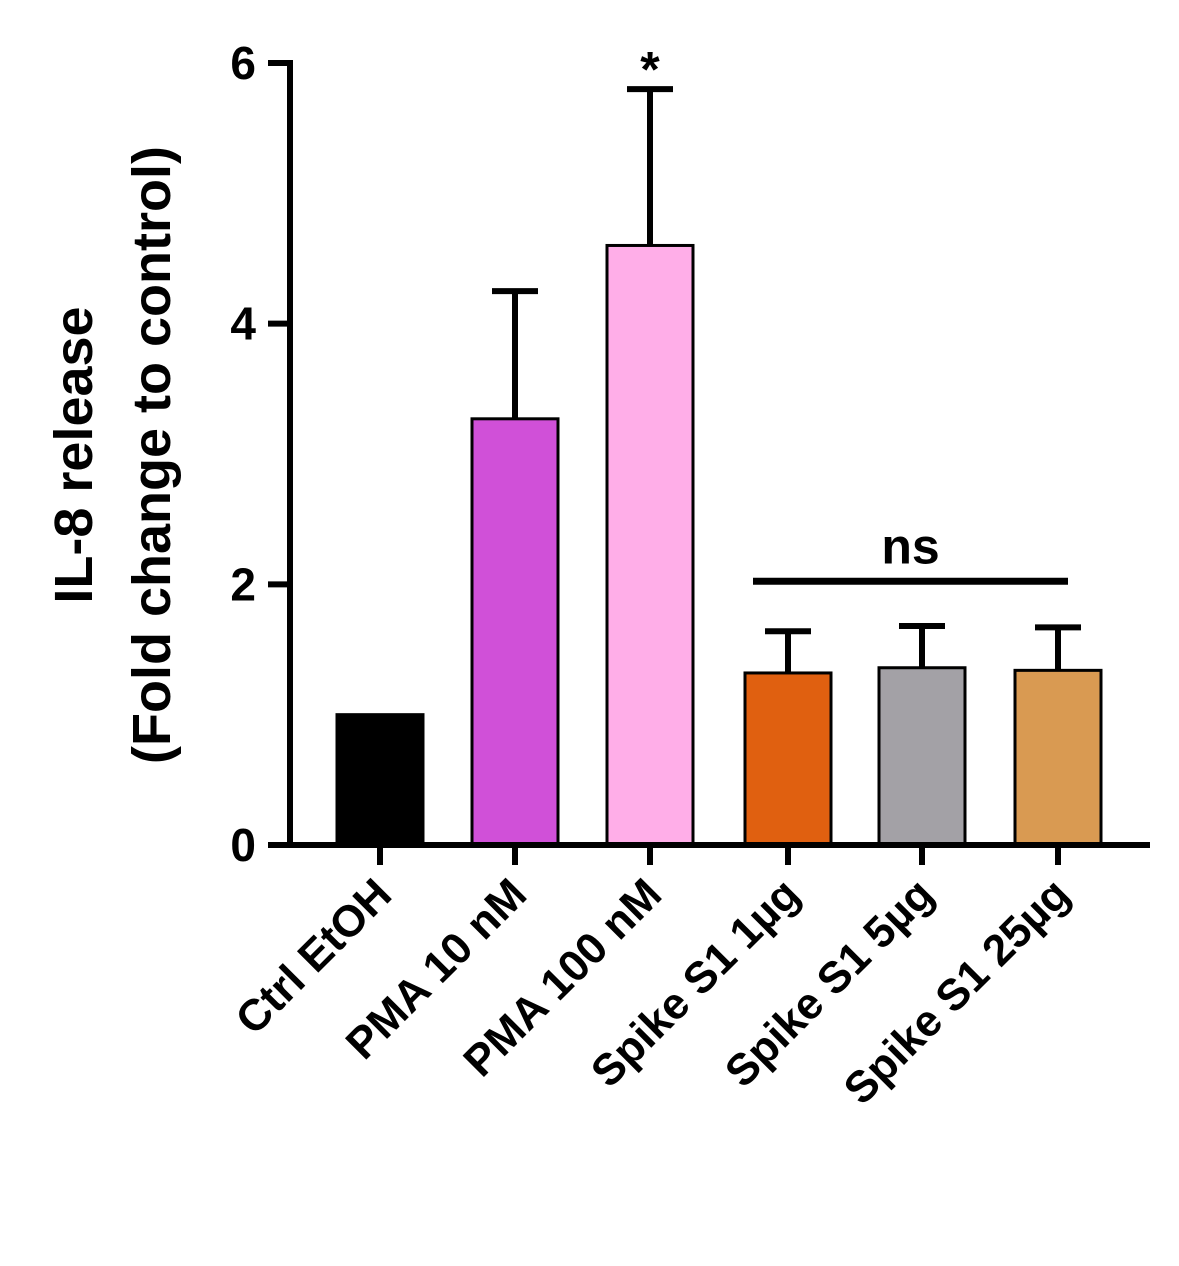 This screenshot has height=1266, width=1179. I want to click on y-axis-label-line1: IL-8 release, so click(74, 454).